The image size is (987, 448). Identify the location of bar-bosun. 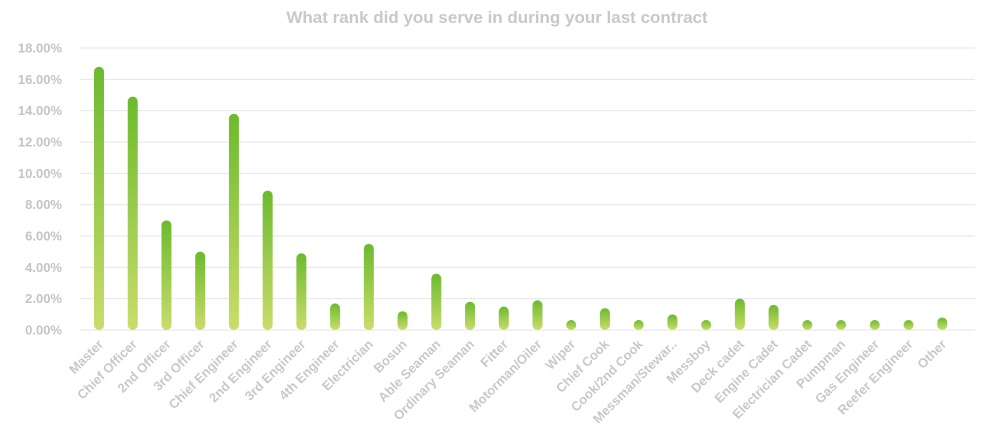
(402, 320).